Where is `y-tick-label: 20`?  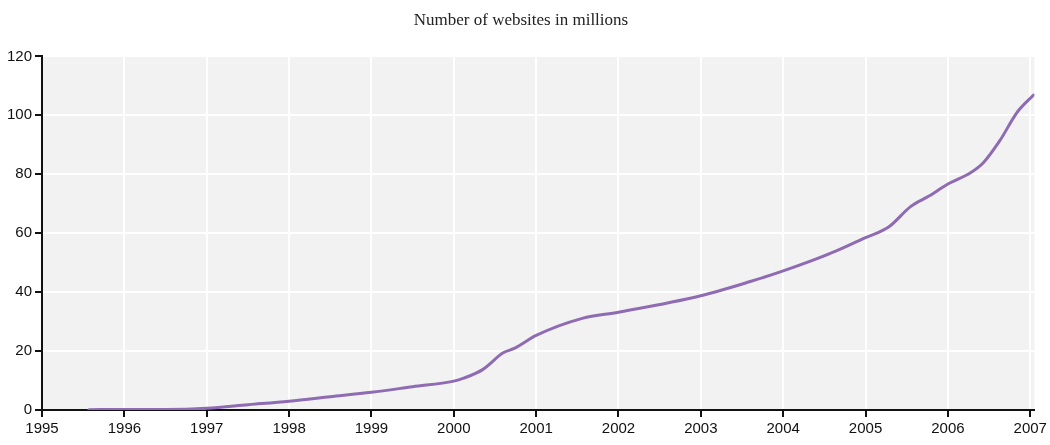
y-tick-label: 20 is located at coordinates (24, 350).